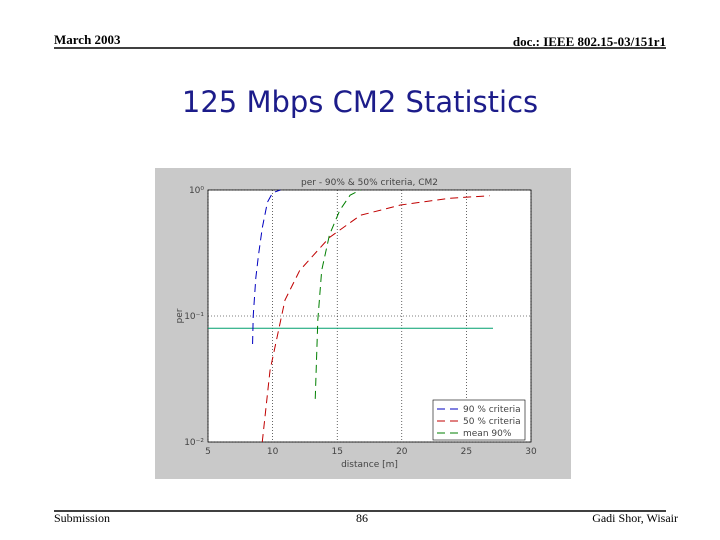  I want to click on legend-label: 90 % criteria, so click(492, 410).